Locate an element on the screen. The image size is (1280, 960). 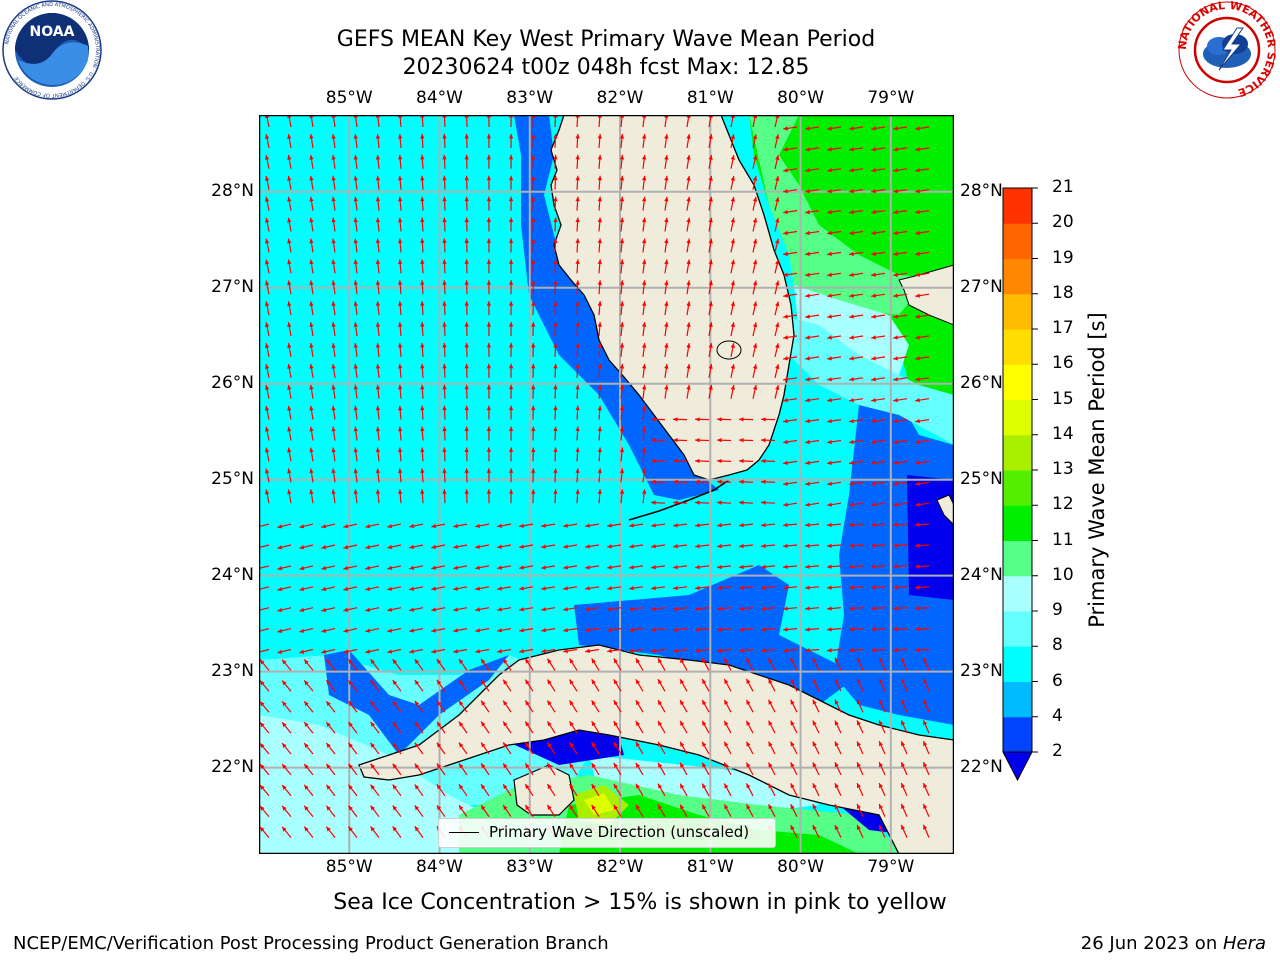
colorbar-tick-label: 10 is located at coordinates (1063, 574).